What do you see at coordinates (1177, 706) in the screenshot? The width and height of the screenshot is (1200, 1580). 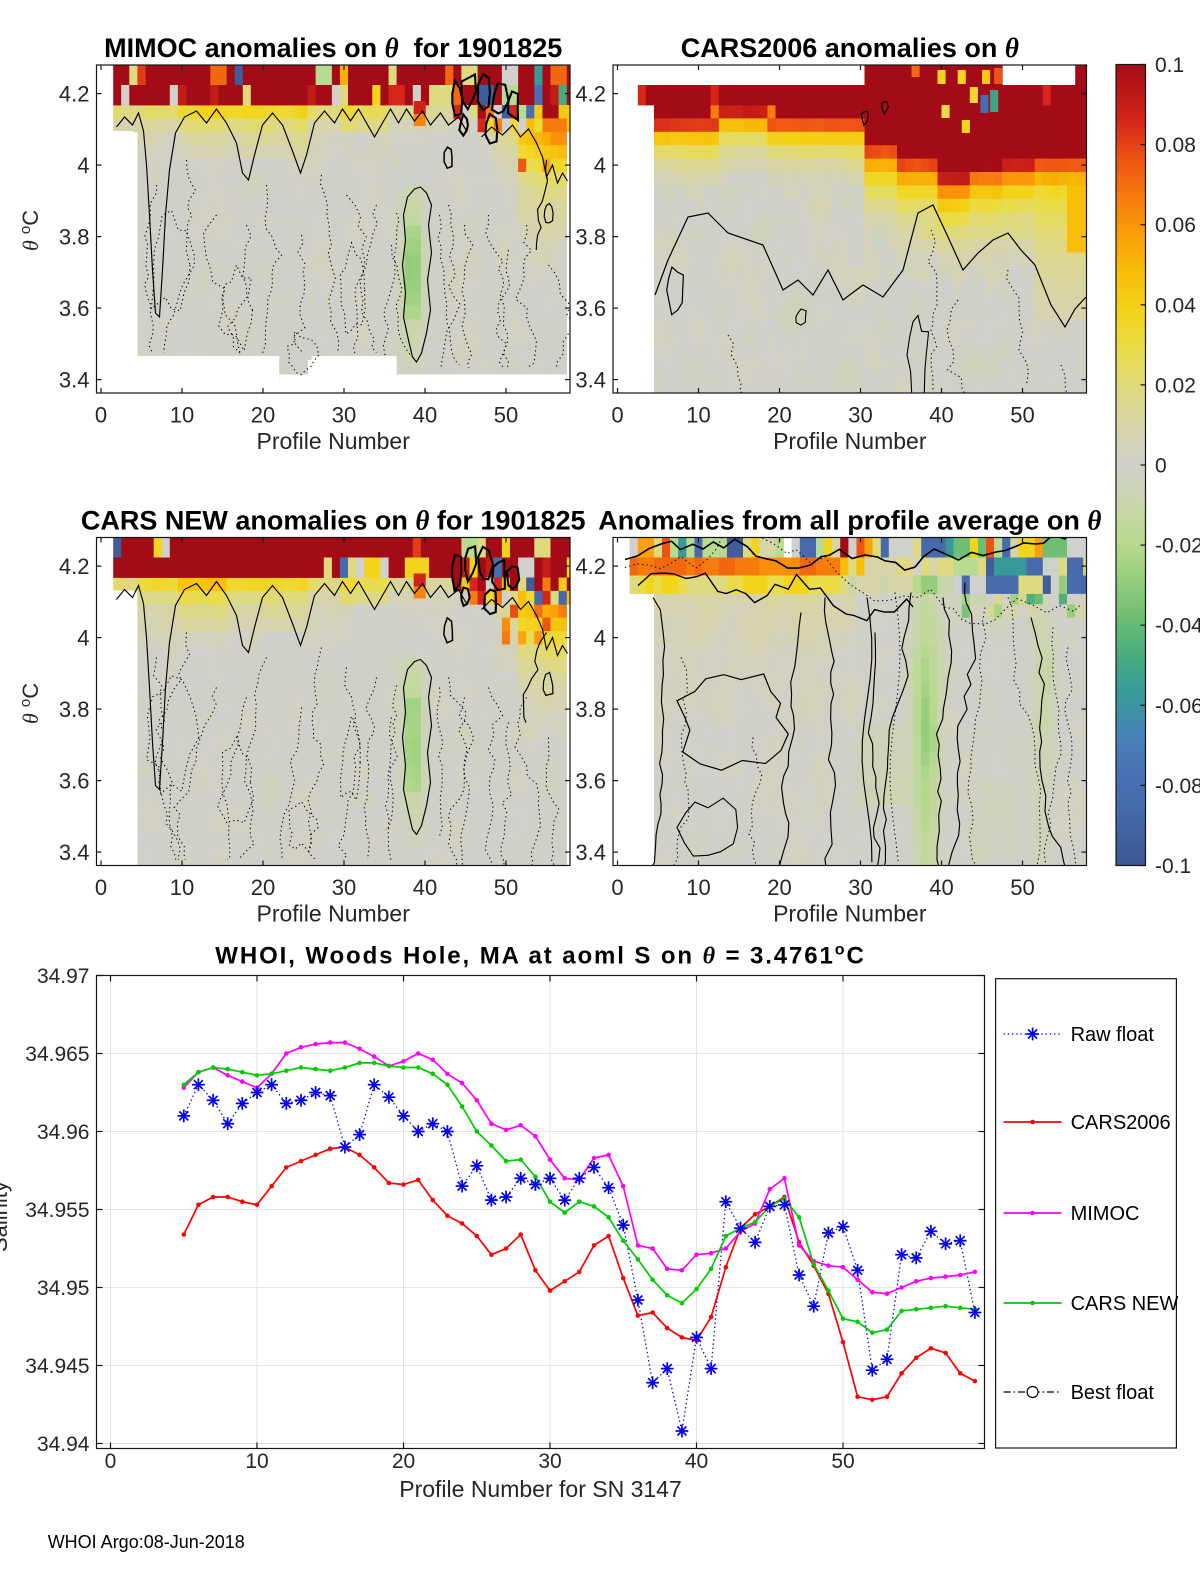 I see `svg-text: -0.06` at bounding box center [1177, 706].